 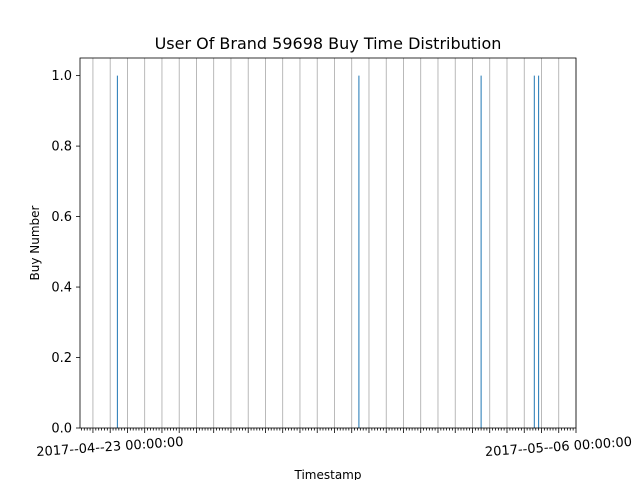 I want to click on y-tick-label: 0.4, so click(x=61, y=288).